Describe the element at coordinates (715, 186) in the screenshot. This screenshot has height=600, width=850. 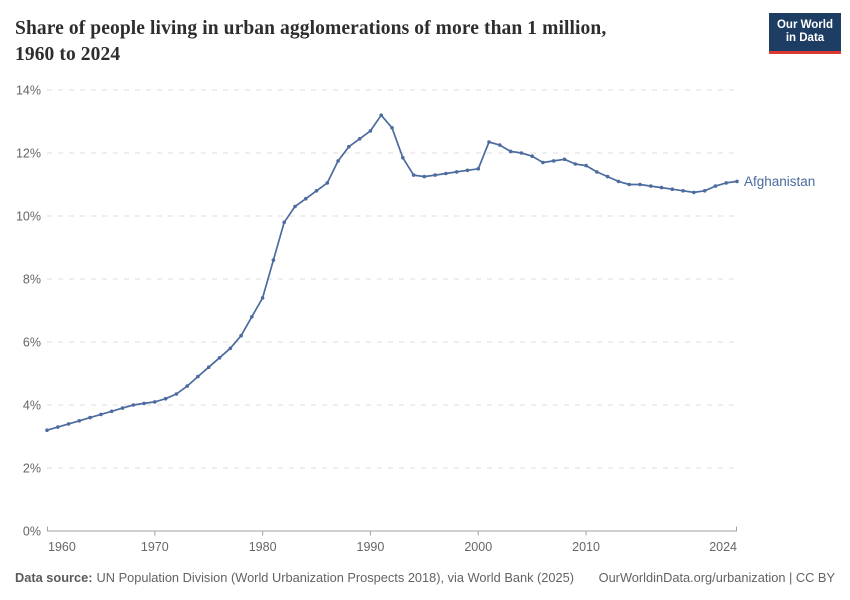
I see `data-point-afghanistan-2022` at that location.